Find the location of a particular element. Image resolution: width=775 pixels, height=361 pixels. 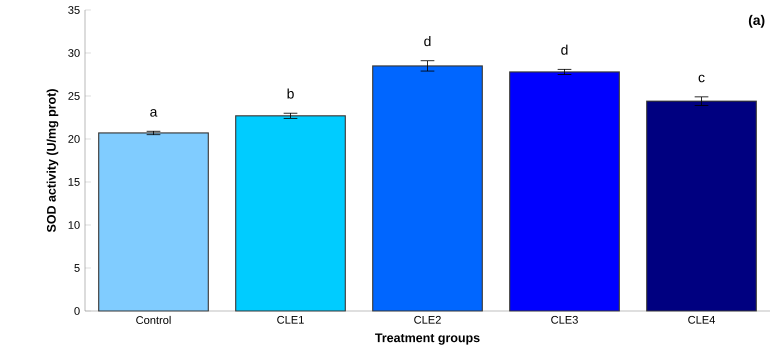

y-tick-label: 30 is located at coordinates (74, 53).